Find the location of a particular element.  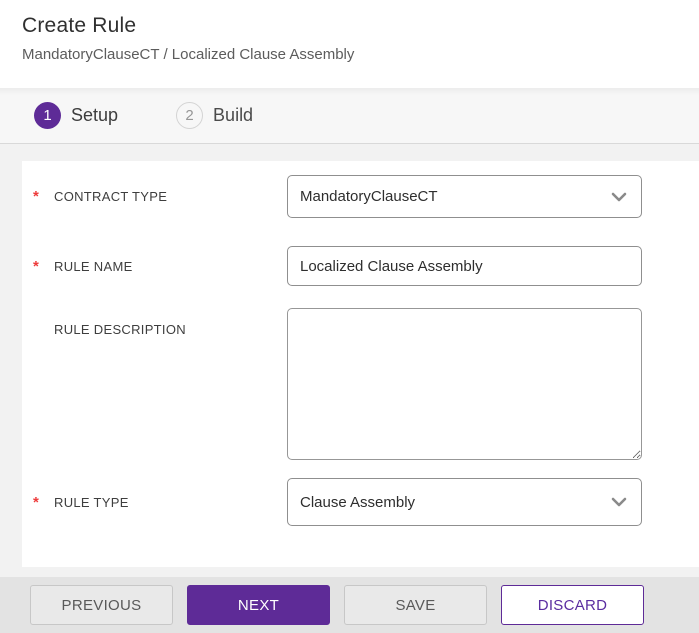

step-number-badge: 2 is located at coordinates (190, 115).